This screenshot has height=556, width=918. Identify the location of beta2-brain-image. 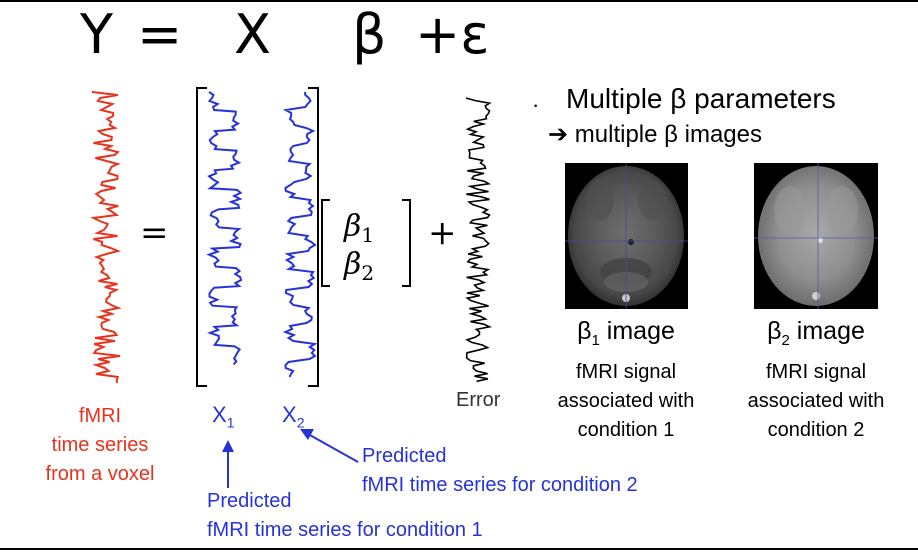
(816, 236).